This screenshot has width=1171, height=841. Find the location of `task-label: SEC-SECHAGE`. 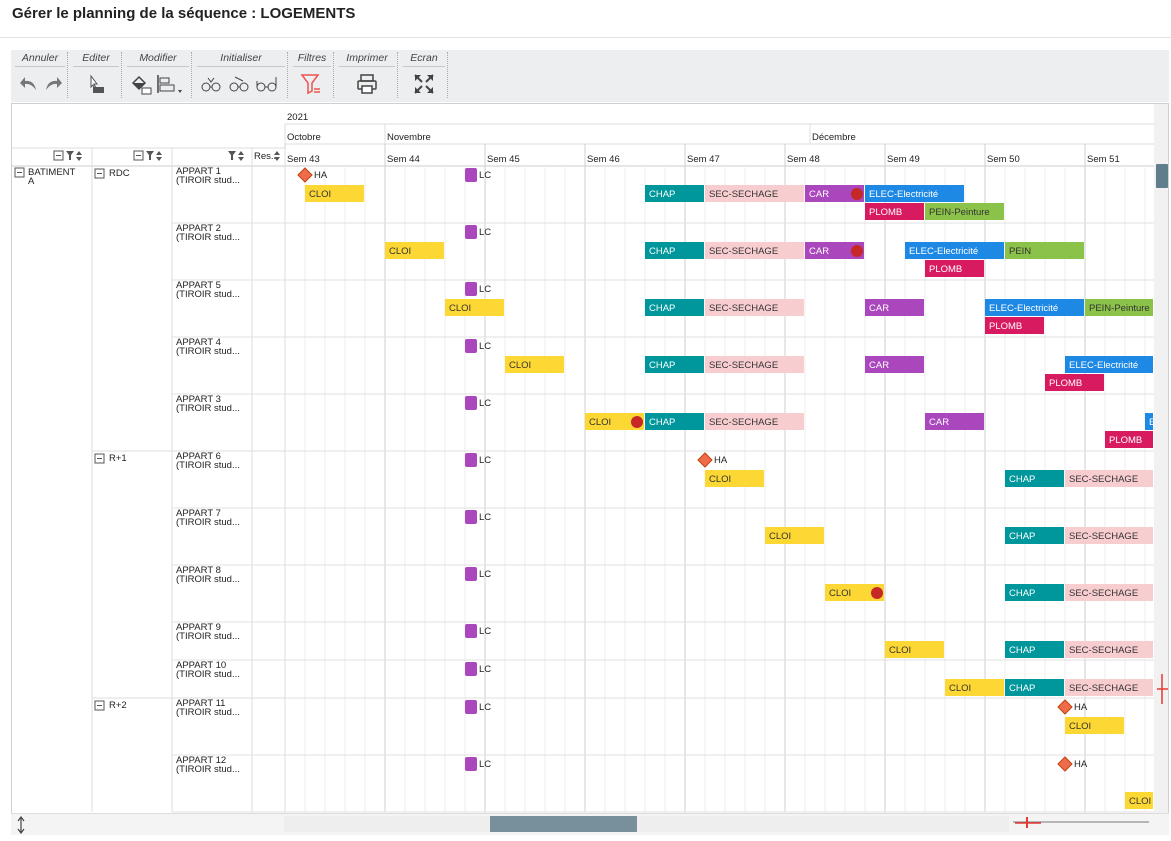

task-label: SEC-SECHAGE is located at coordinates (743, 308).